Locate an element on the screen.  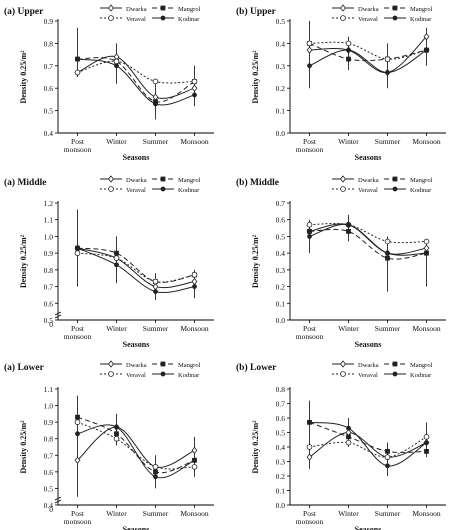
series-line-dwarka is located at coordinates (136, 268).